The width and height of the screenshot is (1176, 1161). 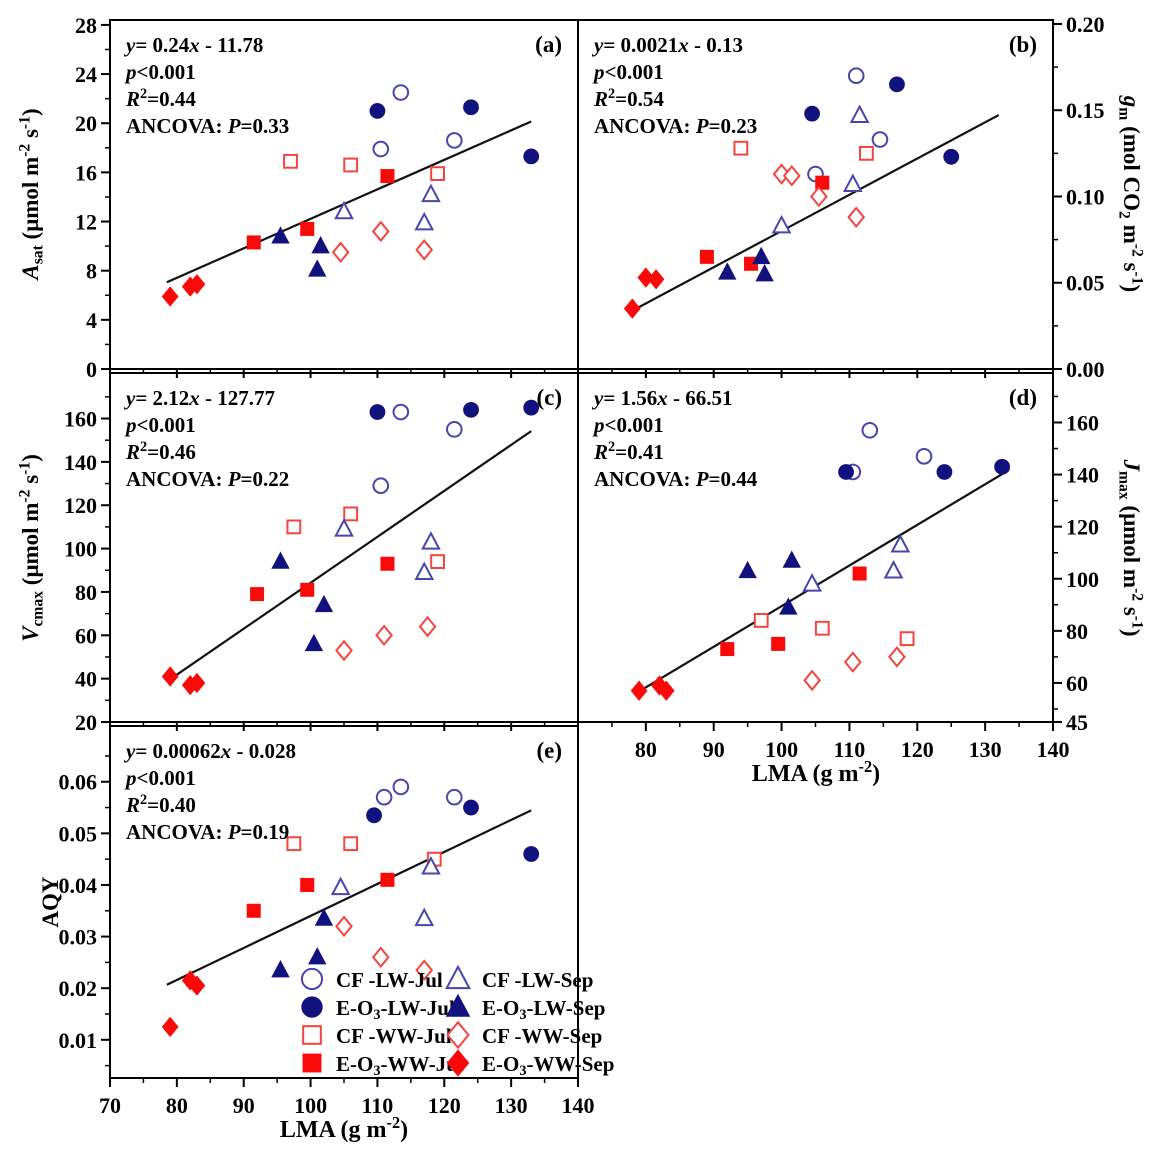 I want to click on legend-entry-cf-ww-jul: CF -WW-Jul, so click(x=377, y=1036).